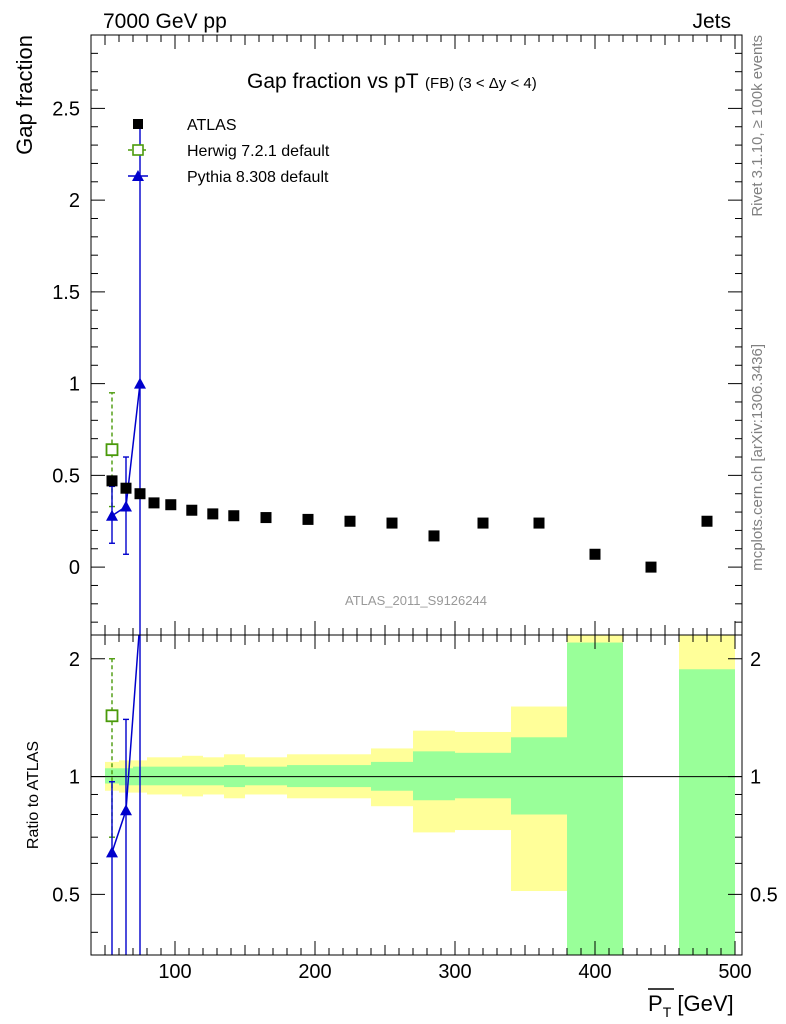 This screenshot has height=1024, width=786. Describe the element at coordinates (711, 21) in the screenshot. I see `header-right-label: Jets` at that location.